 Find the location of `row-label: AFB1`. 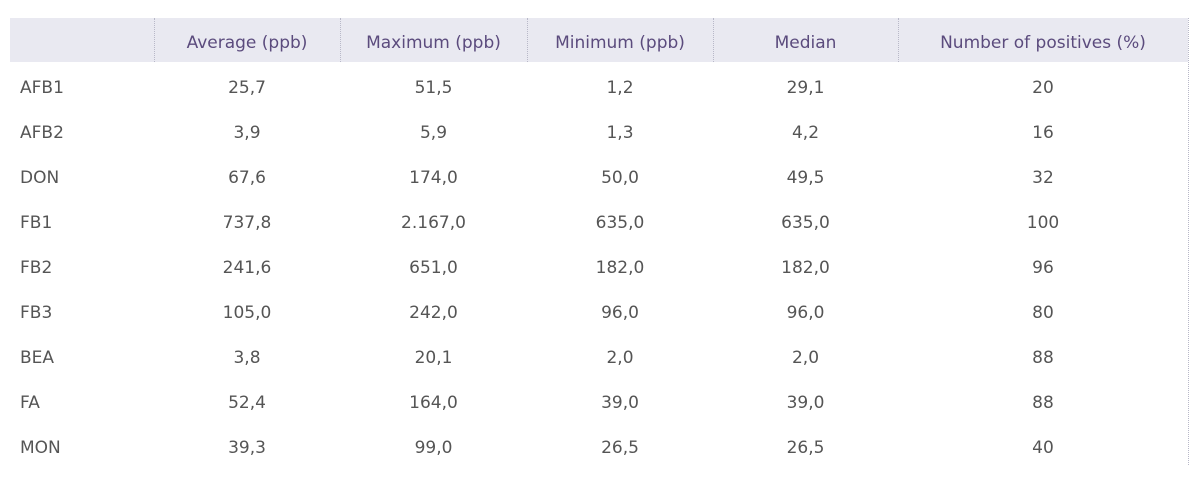

row-label: AFB1 is located at coordinates (42, 88).